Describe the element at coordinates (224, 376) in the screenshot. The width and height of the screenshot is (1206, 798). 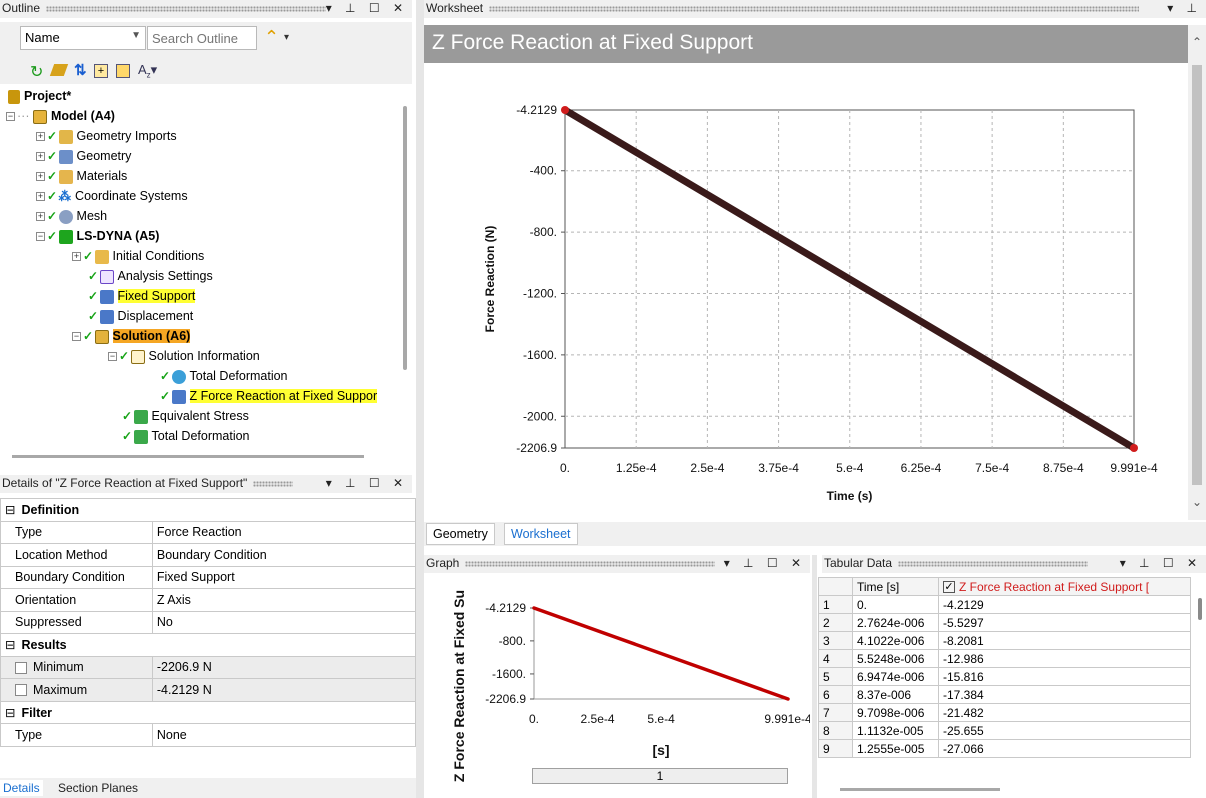
I see `tree-node-total-deformation-tracker: ✓ Total Deformation` at that location.